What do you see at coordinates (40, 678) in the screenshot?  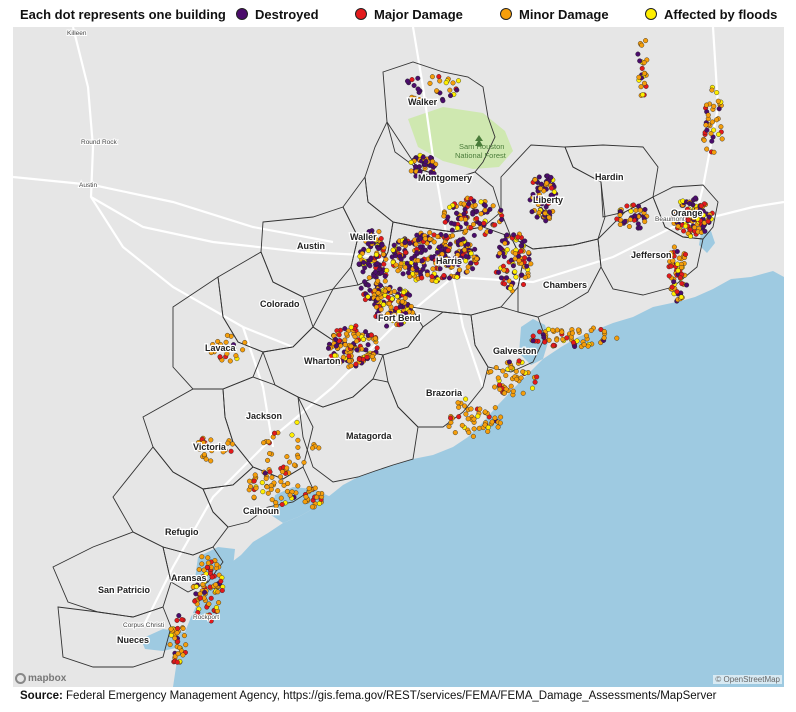 I see `mapbox-logo: mapbox` at bounding box center [40, 678].